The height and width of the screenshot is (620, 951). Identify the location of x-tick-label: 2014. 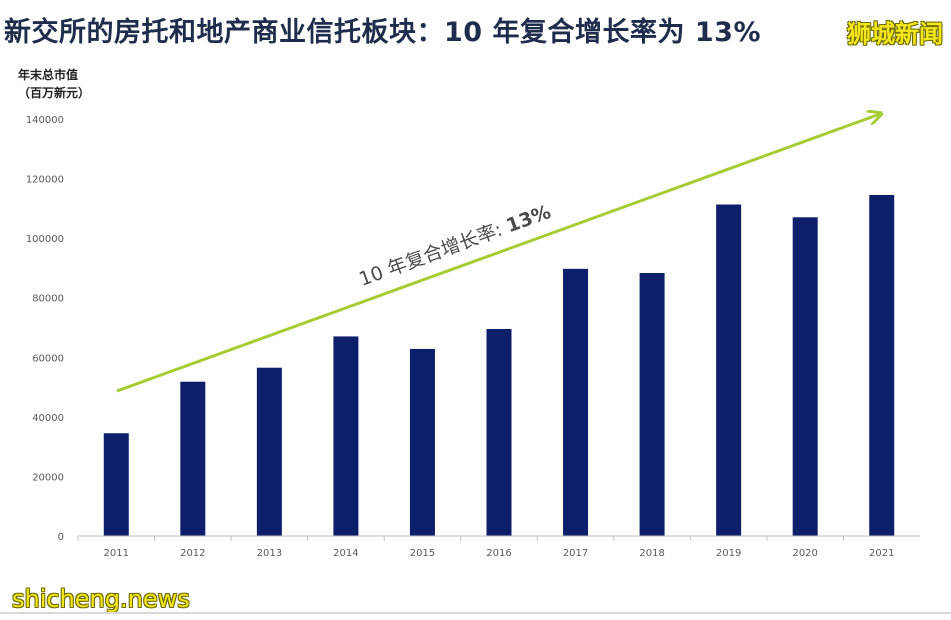
(345, 553).